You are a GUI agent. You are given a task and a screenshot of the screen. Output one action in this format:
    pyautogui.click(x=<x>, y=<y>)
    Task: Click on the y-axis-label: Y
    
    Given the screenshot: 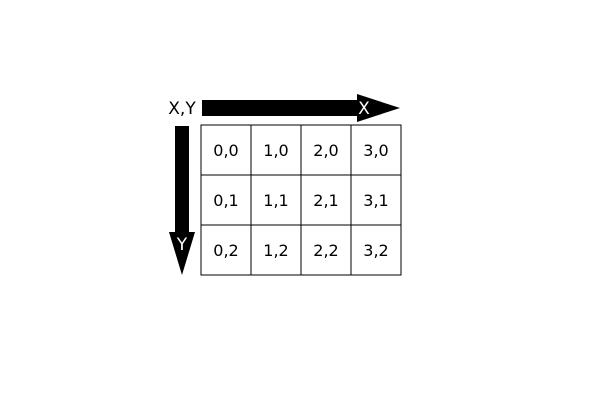 What is the action you would take?
    pyautogui.click(x=182, y=245)
    